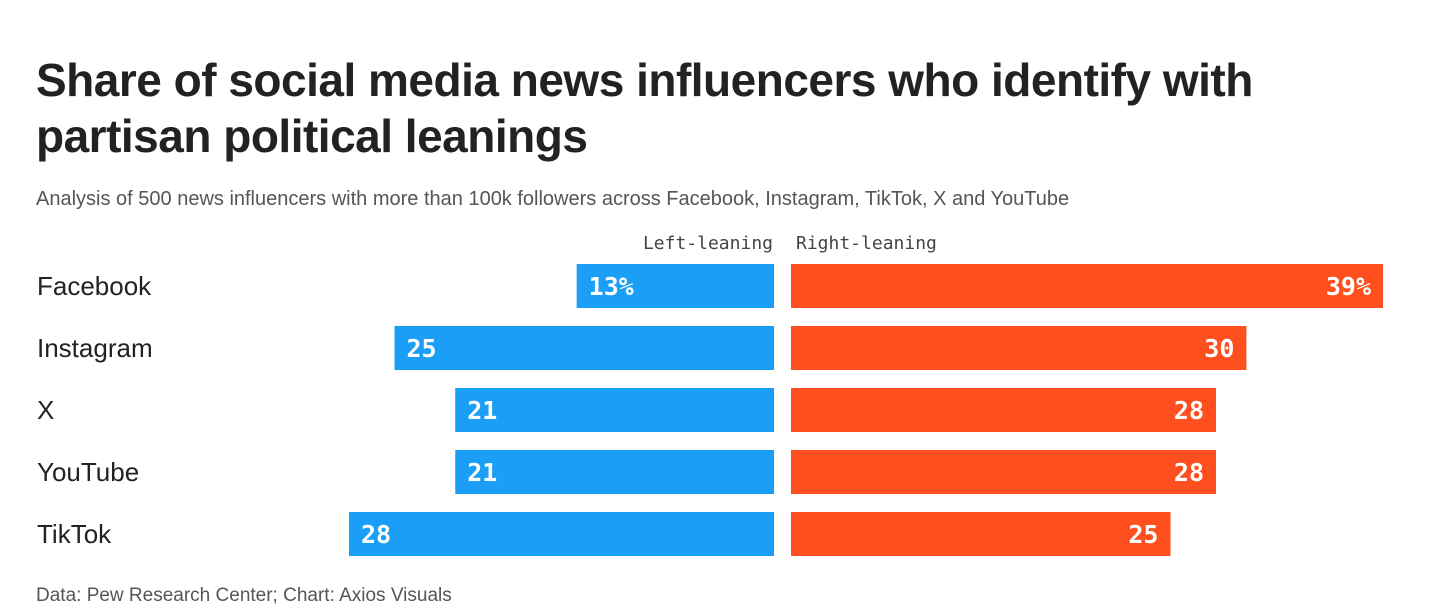  Describe the element at coordinates (1004, 472) in the screenshot. I see `bar-right-youtube` at that location.